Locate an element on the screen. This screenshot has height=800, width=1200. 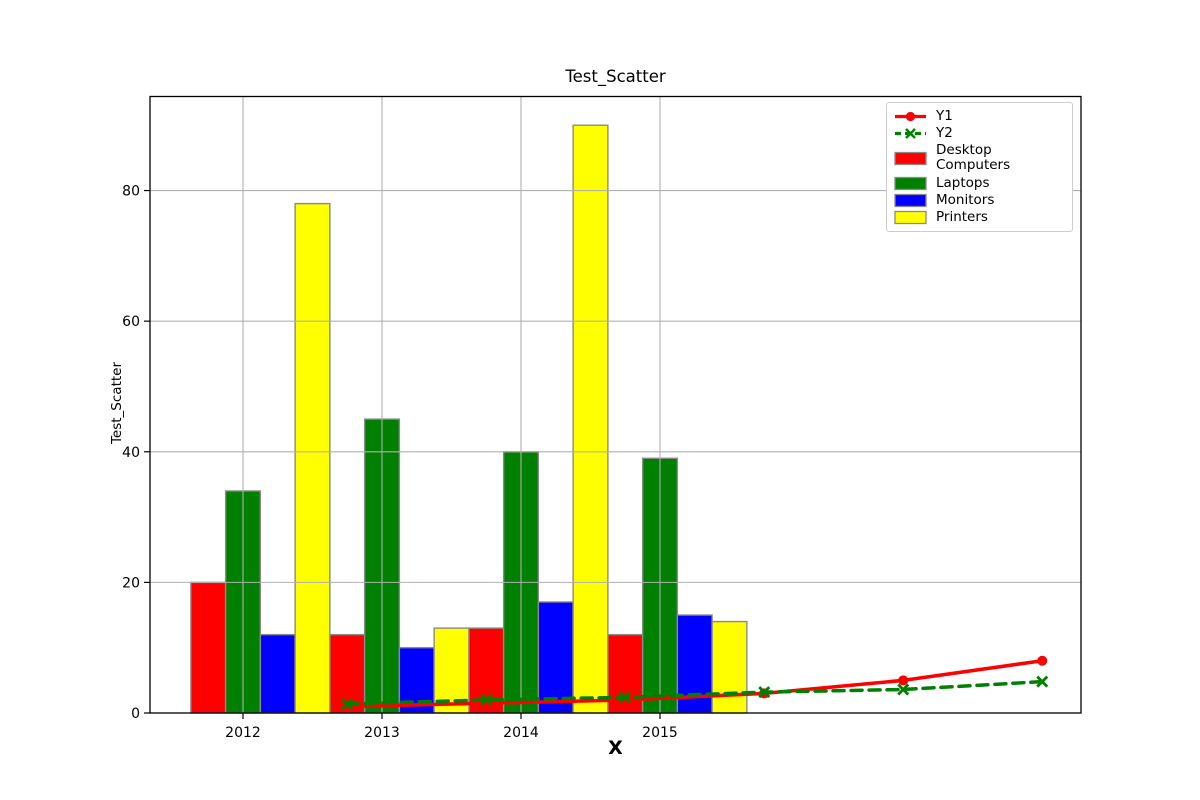
x-tick-label: 2015 is located at coordinates (660, 733).